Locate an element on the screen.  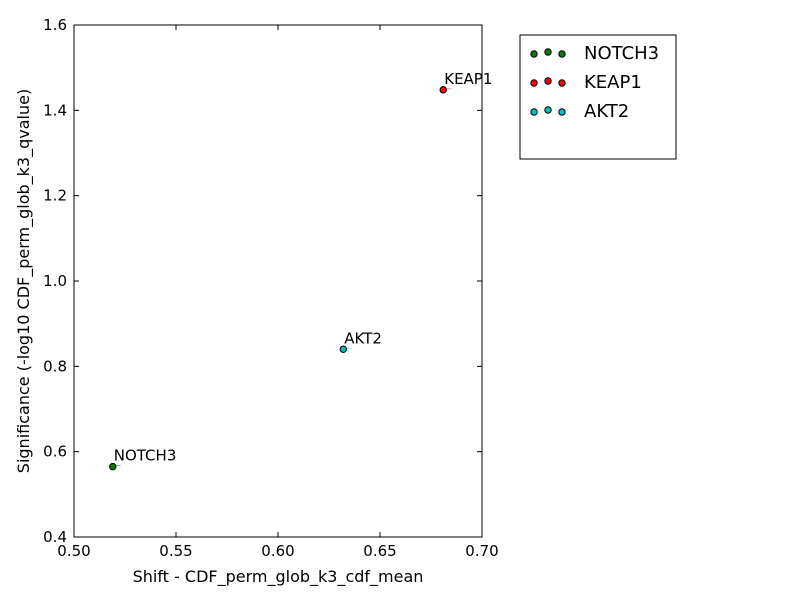
legend-label: AKT2 is located at coordinates (606, 111).